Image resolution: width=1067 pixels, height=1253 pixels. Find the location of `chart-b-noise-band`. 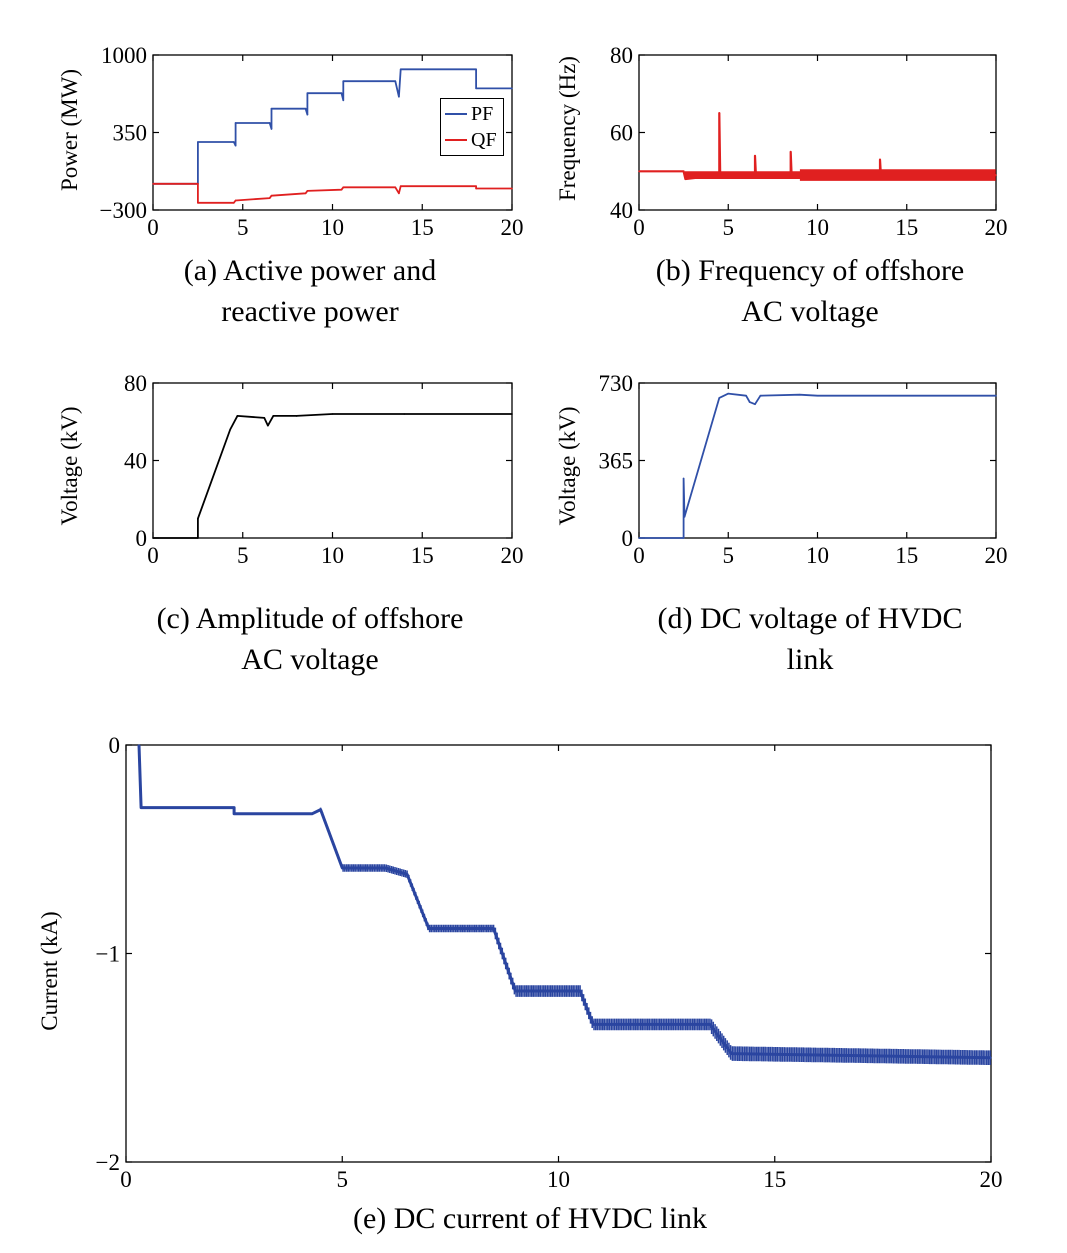

chart-b-noise-band is located at coordinates (840, 175).